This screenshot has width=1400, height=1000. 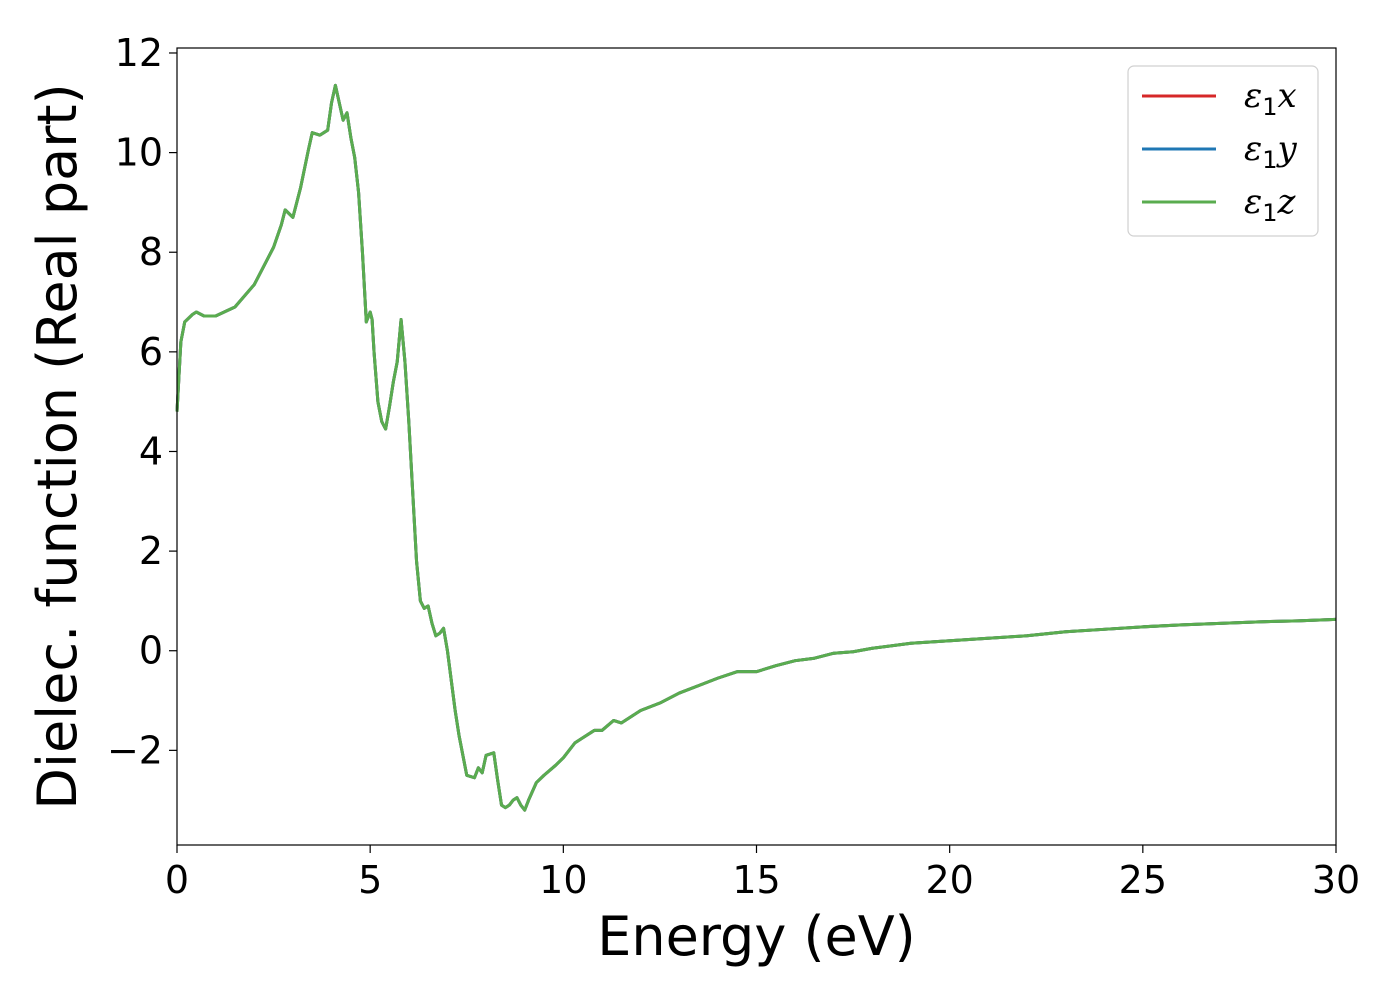 I want to click on x-axis-label: Energy (eV), so click(x=756, y=936).